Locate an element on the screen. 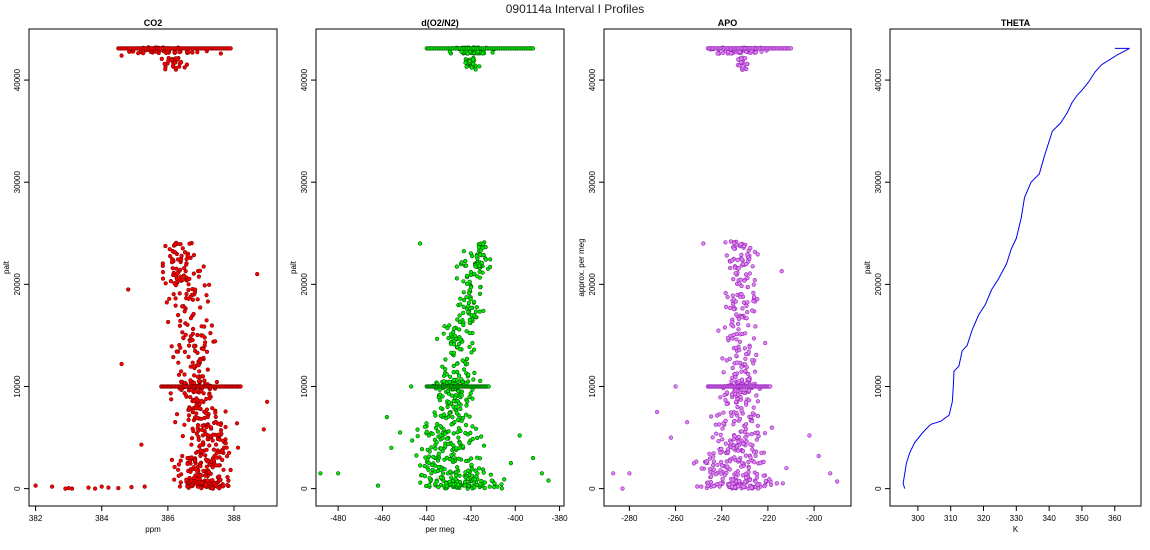 Image resolution: width=1150 pixels, height=550 pixels. chart-1-ytick-label: 20000 is located at coordinates (304, 284).